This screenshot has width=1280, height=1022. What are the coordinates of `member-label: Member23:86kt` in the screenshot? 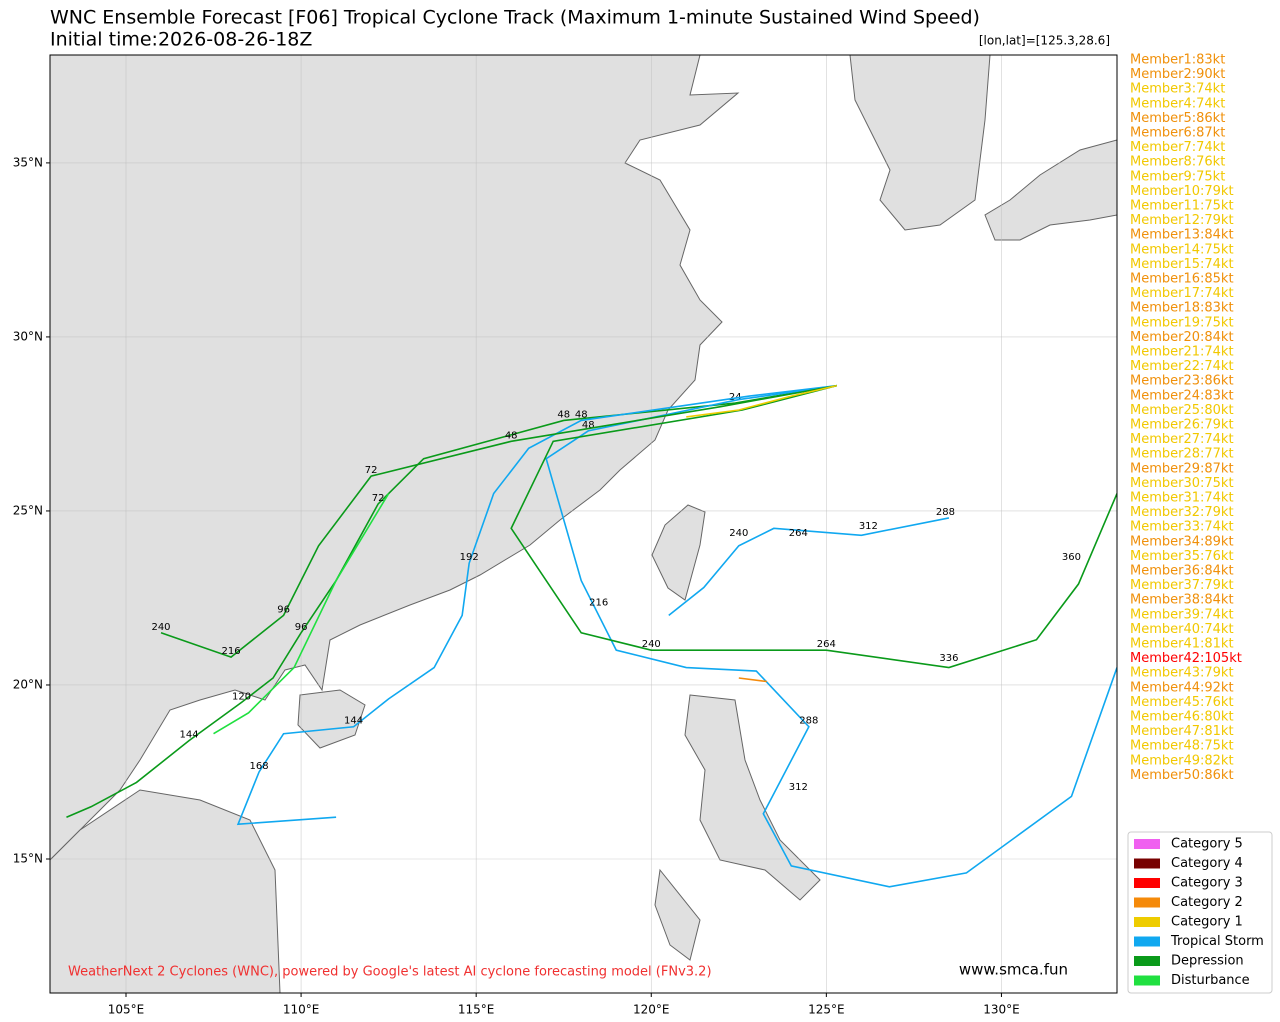 It's located at (1182, 381).